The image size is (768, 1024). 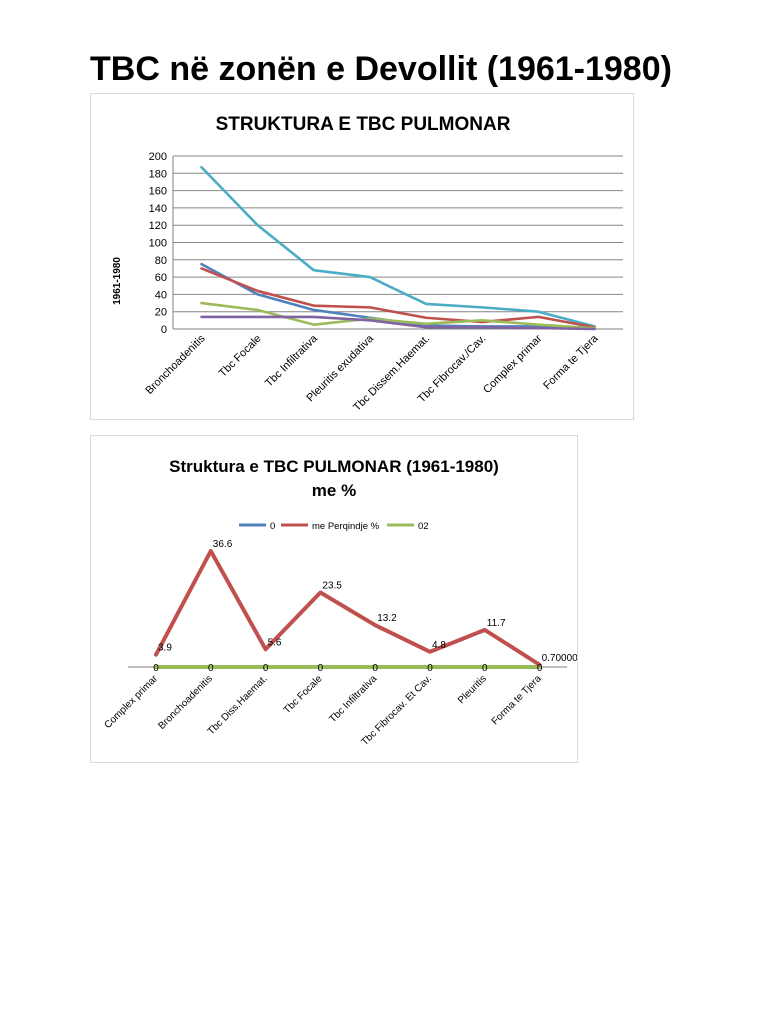 What do you see at coordinates (363, 124) in the screenshot?
I see `chart-title: STRUKTURA E TBC PULMONAR` at bounding box center [363, 124].